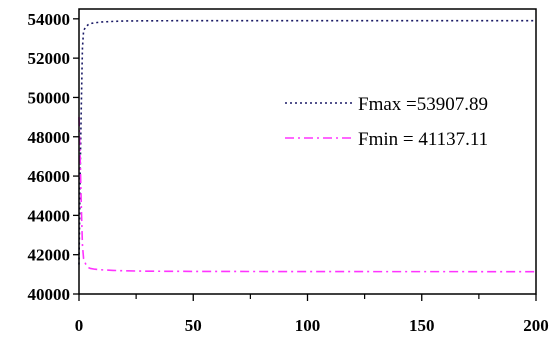  What do you see at coordinates (79, 325) in the screenshot?
I see `x-tick-label: 0` at bounding box center [79, 325].